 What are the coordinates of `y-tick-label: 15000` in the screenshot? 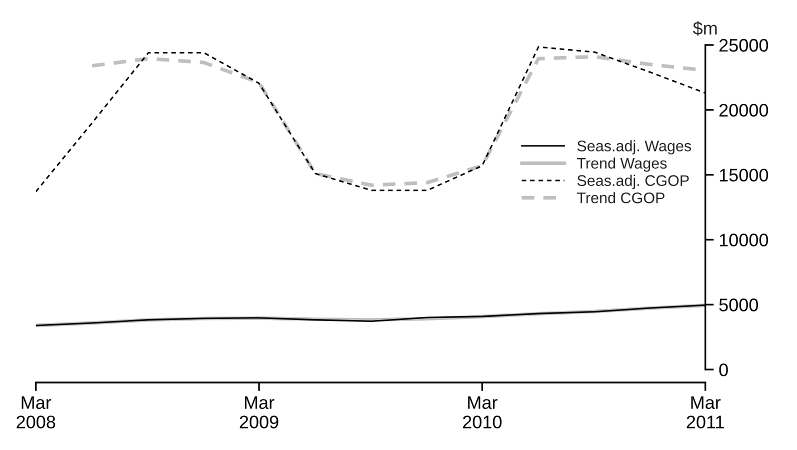 It's located at (744, 175).